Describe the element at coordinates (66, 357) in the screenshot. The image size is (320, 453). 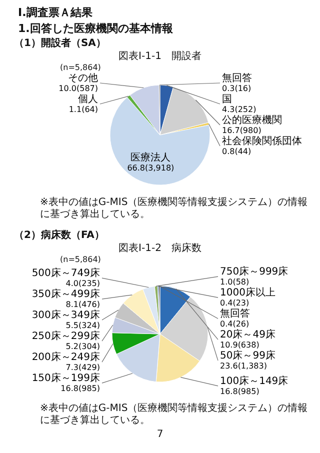
I see `slice-label: 200床～249床` at that location.